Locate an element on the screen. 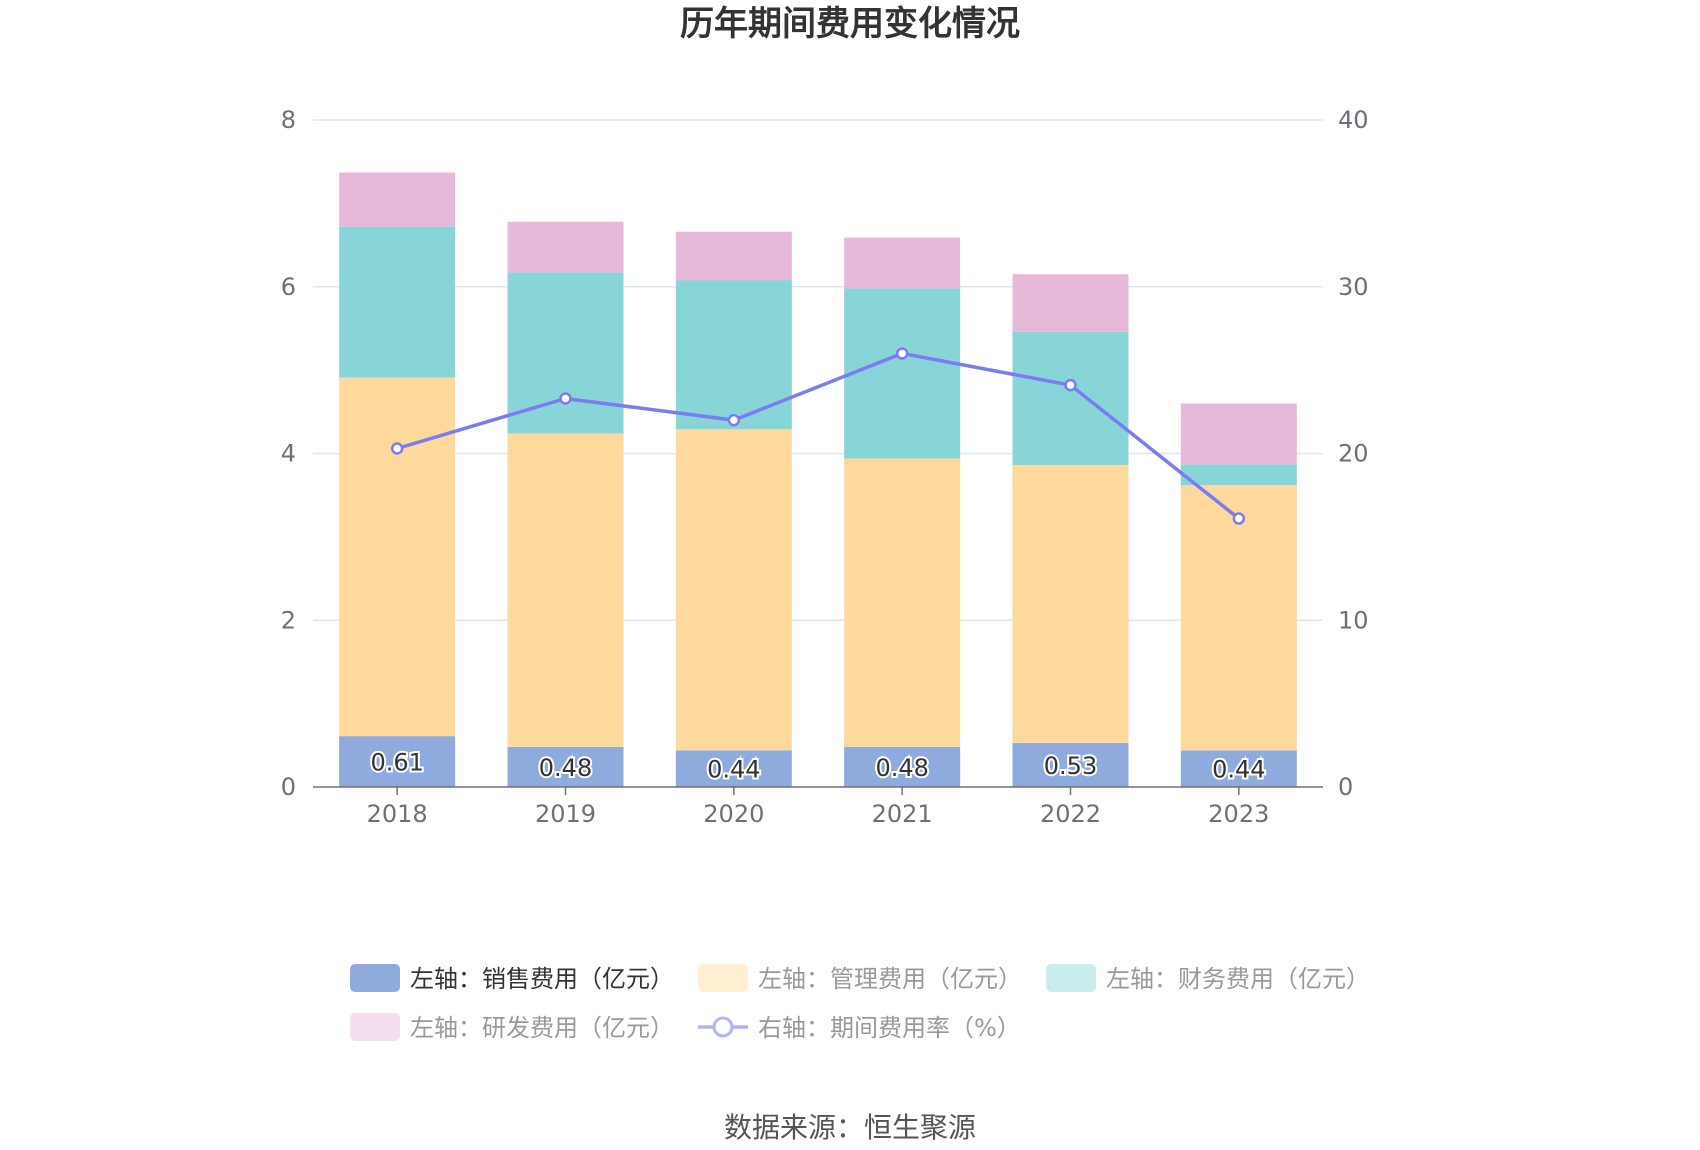 The height and width of the screenshot is (1150, 1700). rate-line-path is located at coordinates (818, 435).